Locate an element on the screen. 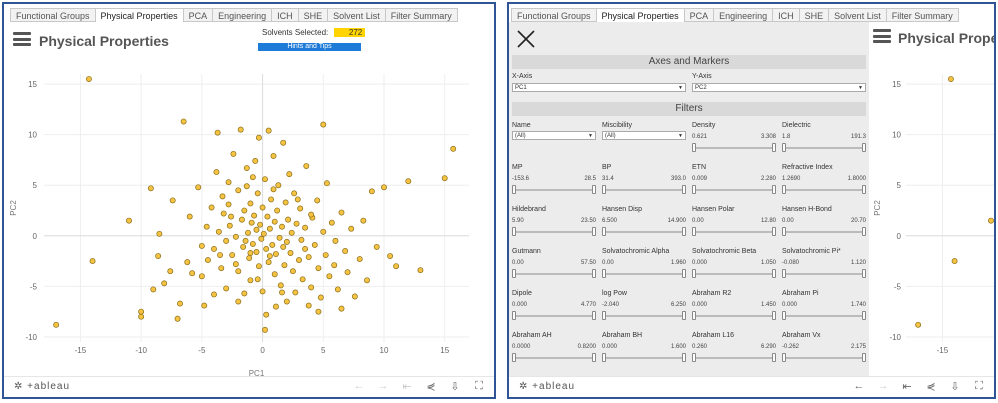 The width and height of the screenshot is (998, 403). tab-solvent-list: Solvent List is located at coordinates (357, 15).